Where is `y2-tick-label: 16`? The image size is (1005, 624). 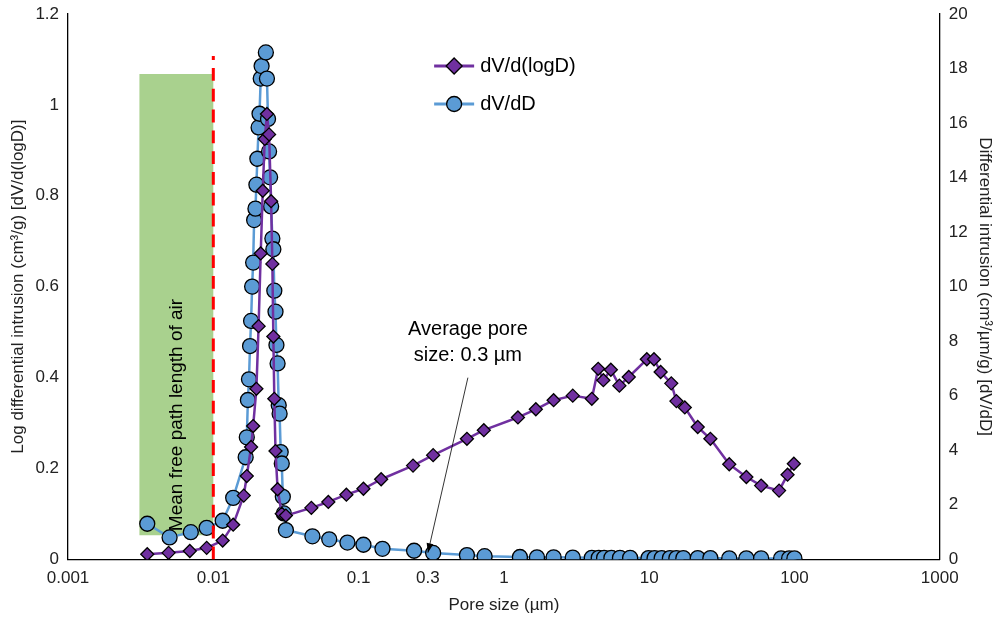
y2-tick-label: 16 is located at coordinates (958, 122).